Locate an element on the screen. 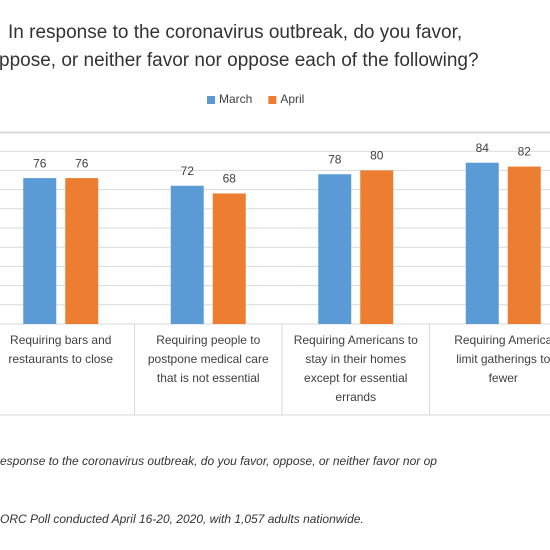  x-tick-label: restaurants to close is located at coordinates (60, 359).